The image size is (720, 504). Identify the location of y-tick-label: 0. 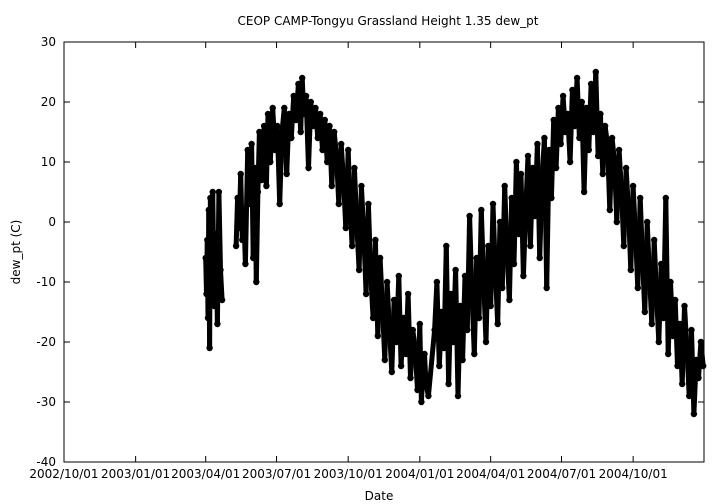
(52, 222).